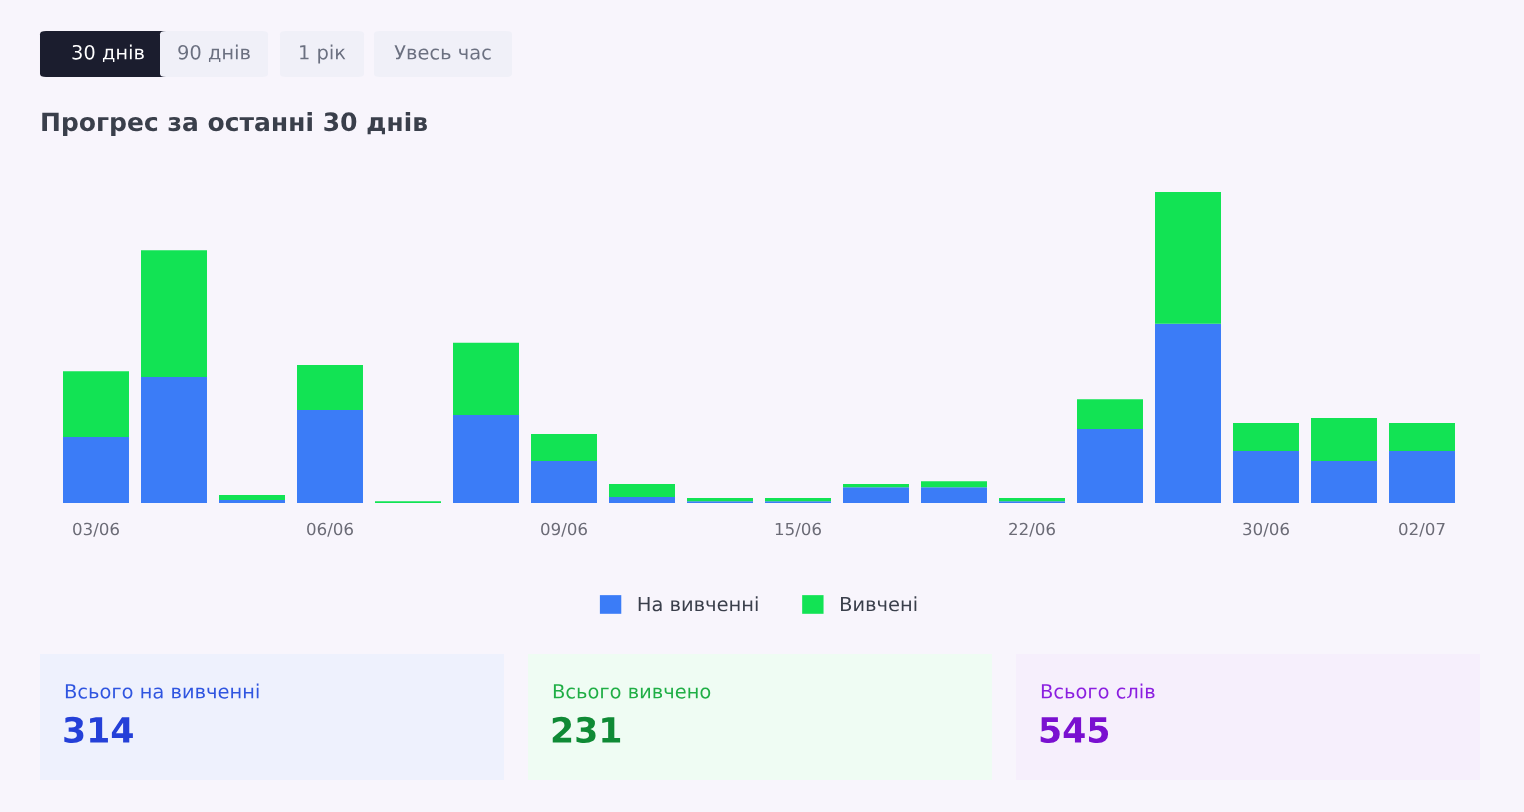 The width and height of the screenshot is (1524, 812). Describe the element at coordinates (234, 124) in the screenshot. I see `chart-title: Прогрес за останні 30 днів` at that location.